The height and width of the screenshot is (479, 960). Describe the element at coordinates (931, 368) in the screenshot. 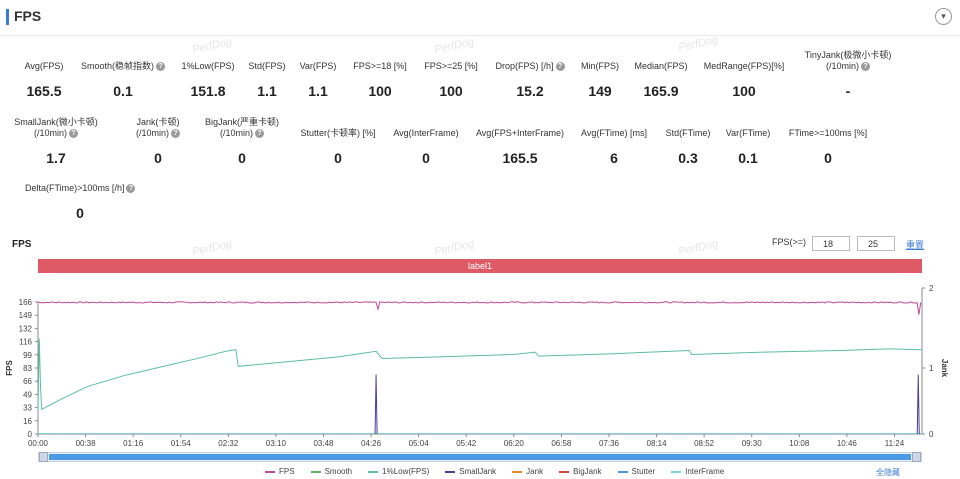

I see `y2-tick-label: 1` at that location.